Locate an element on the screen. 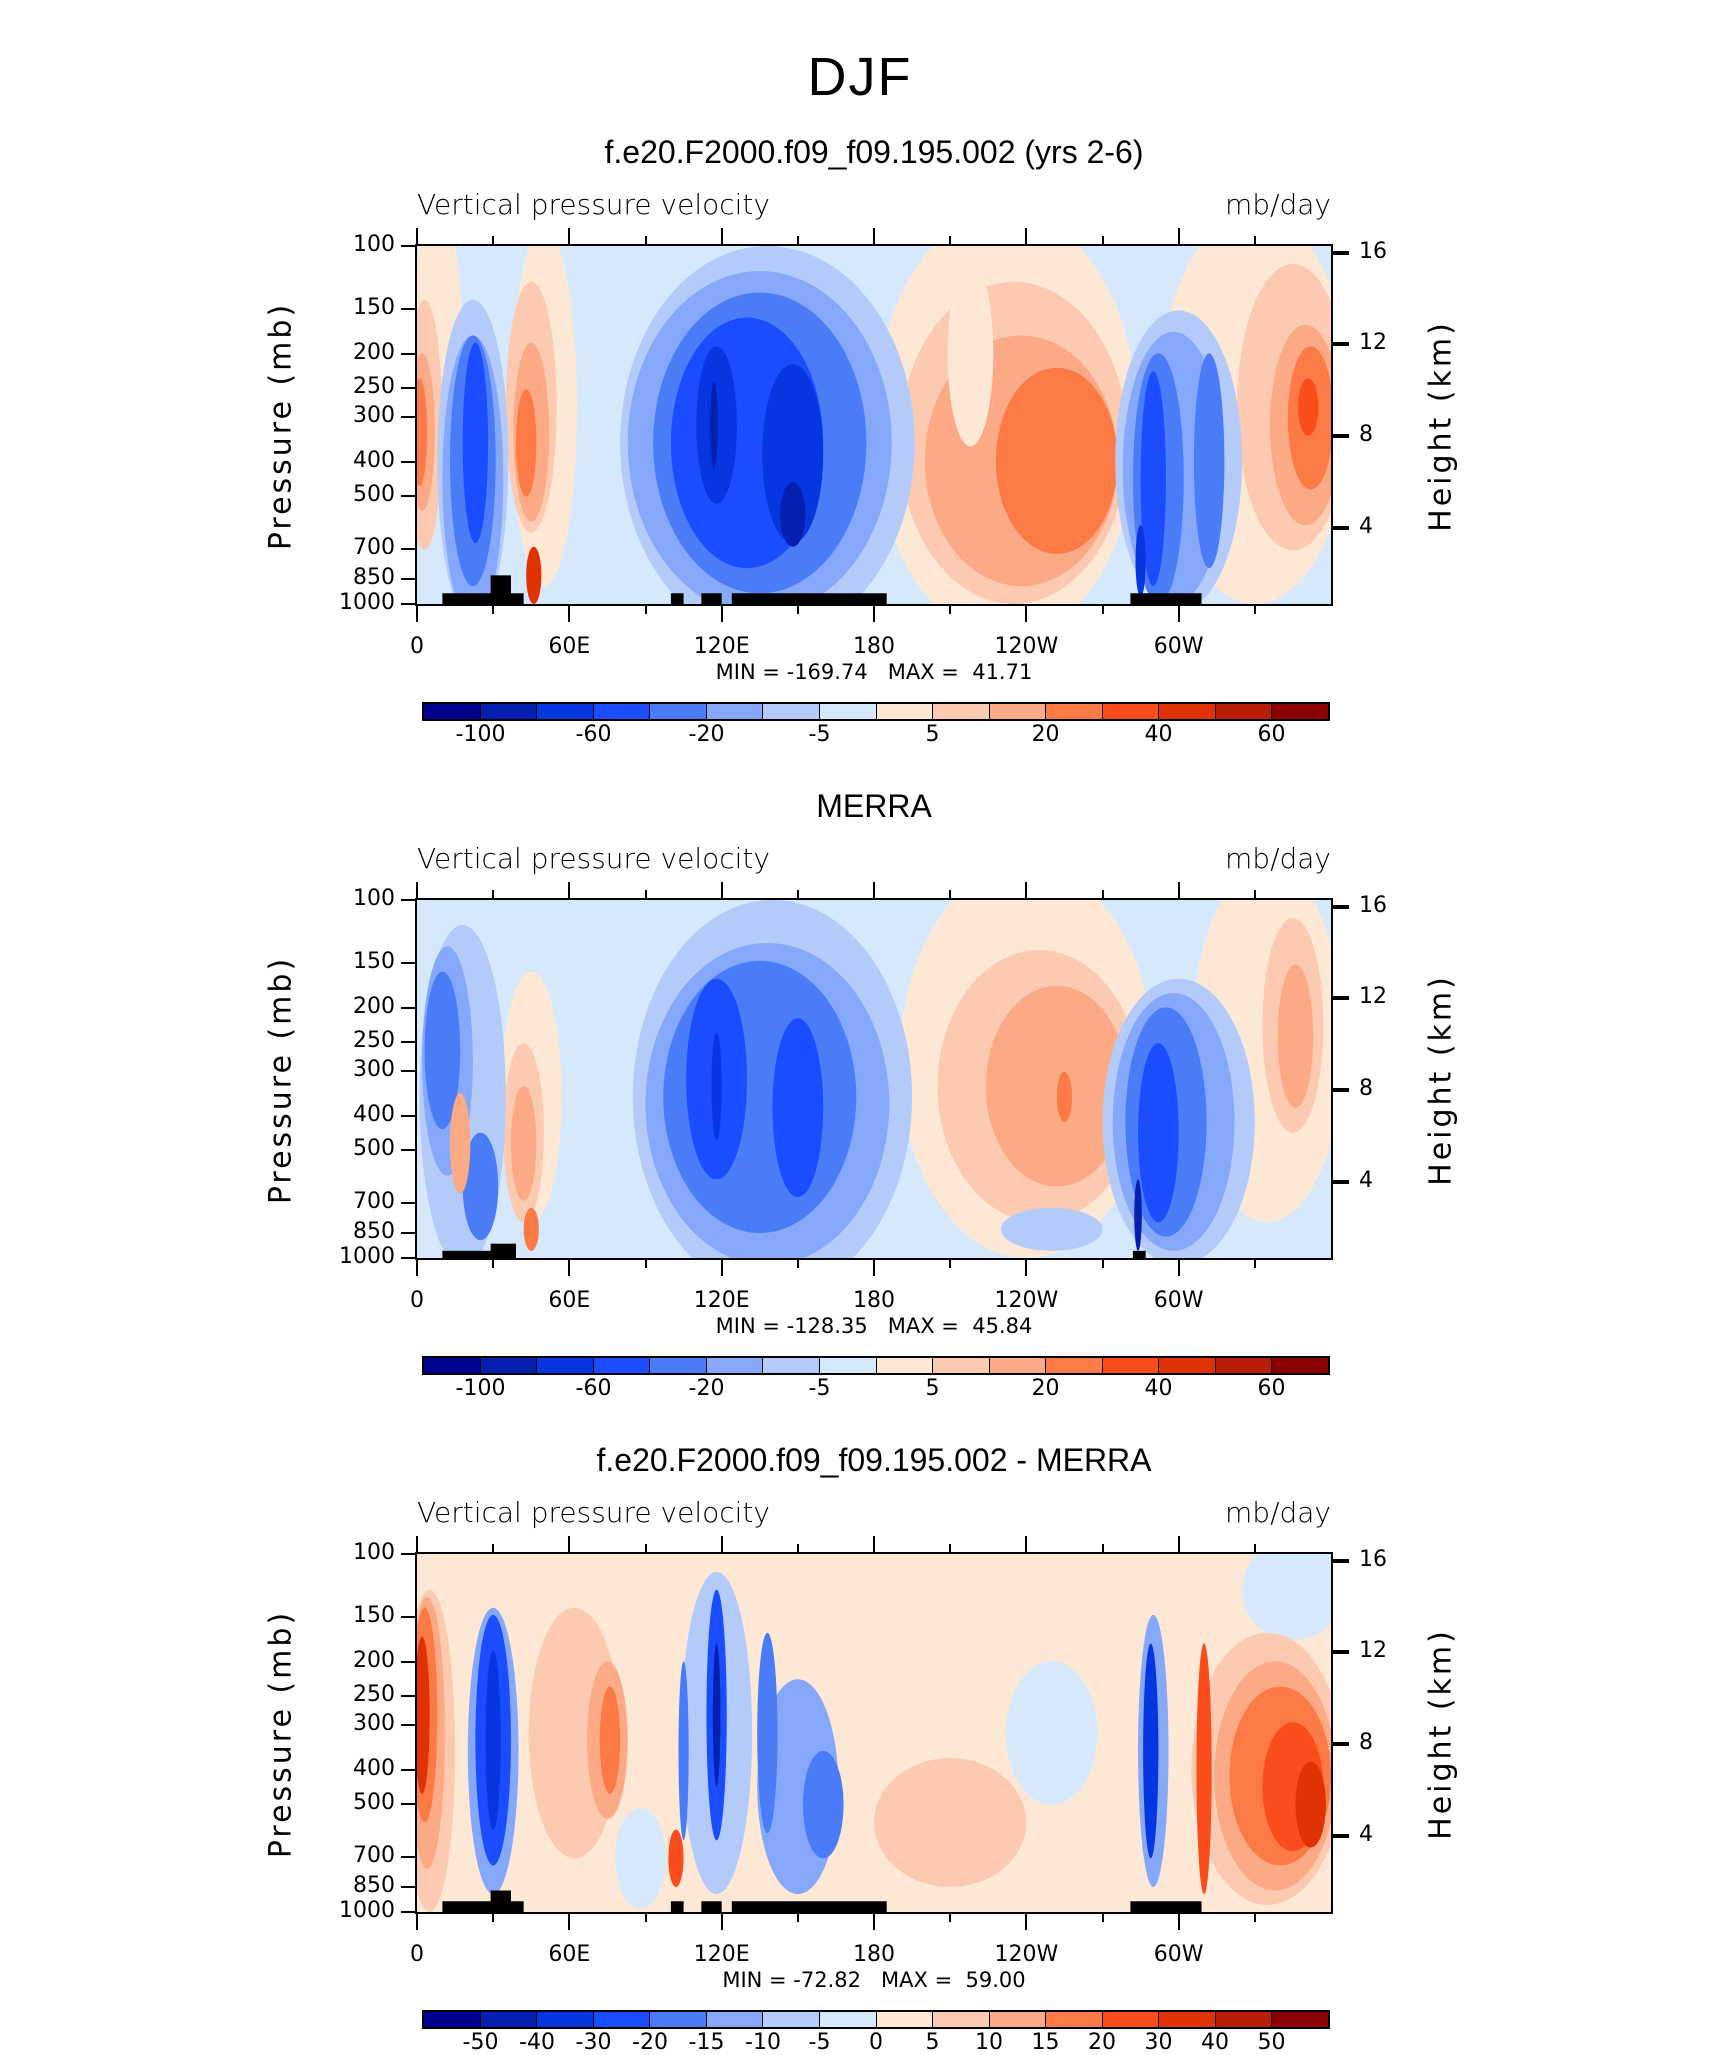  y-axis-title: Pressure (mb) is located at coordinates (281, 1734).